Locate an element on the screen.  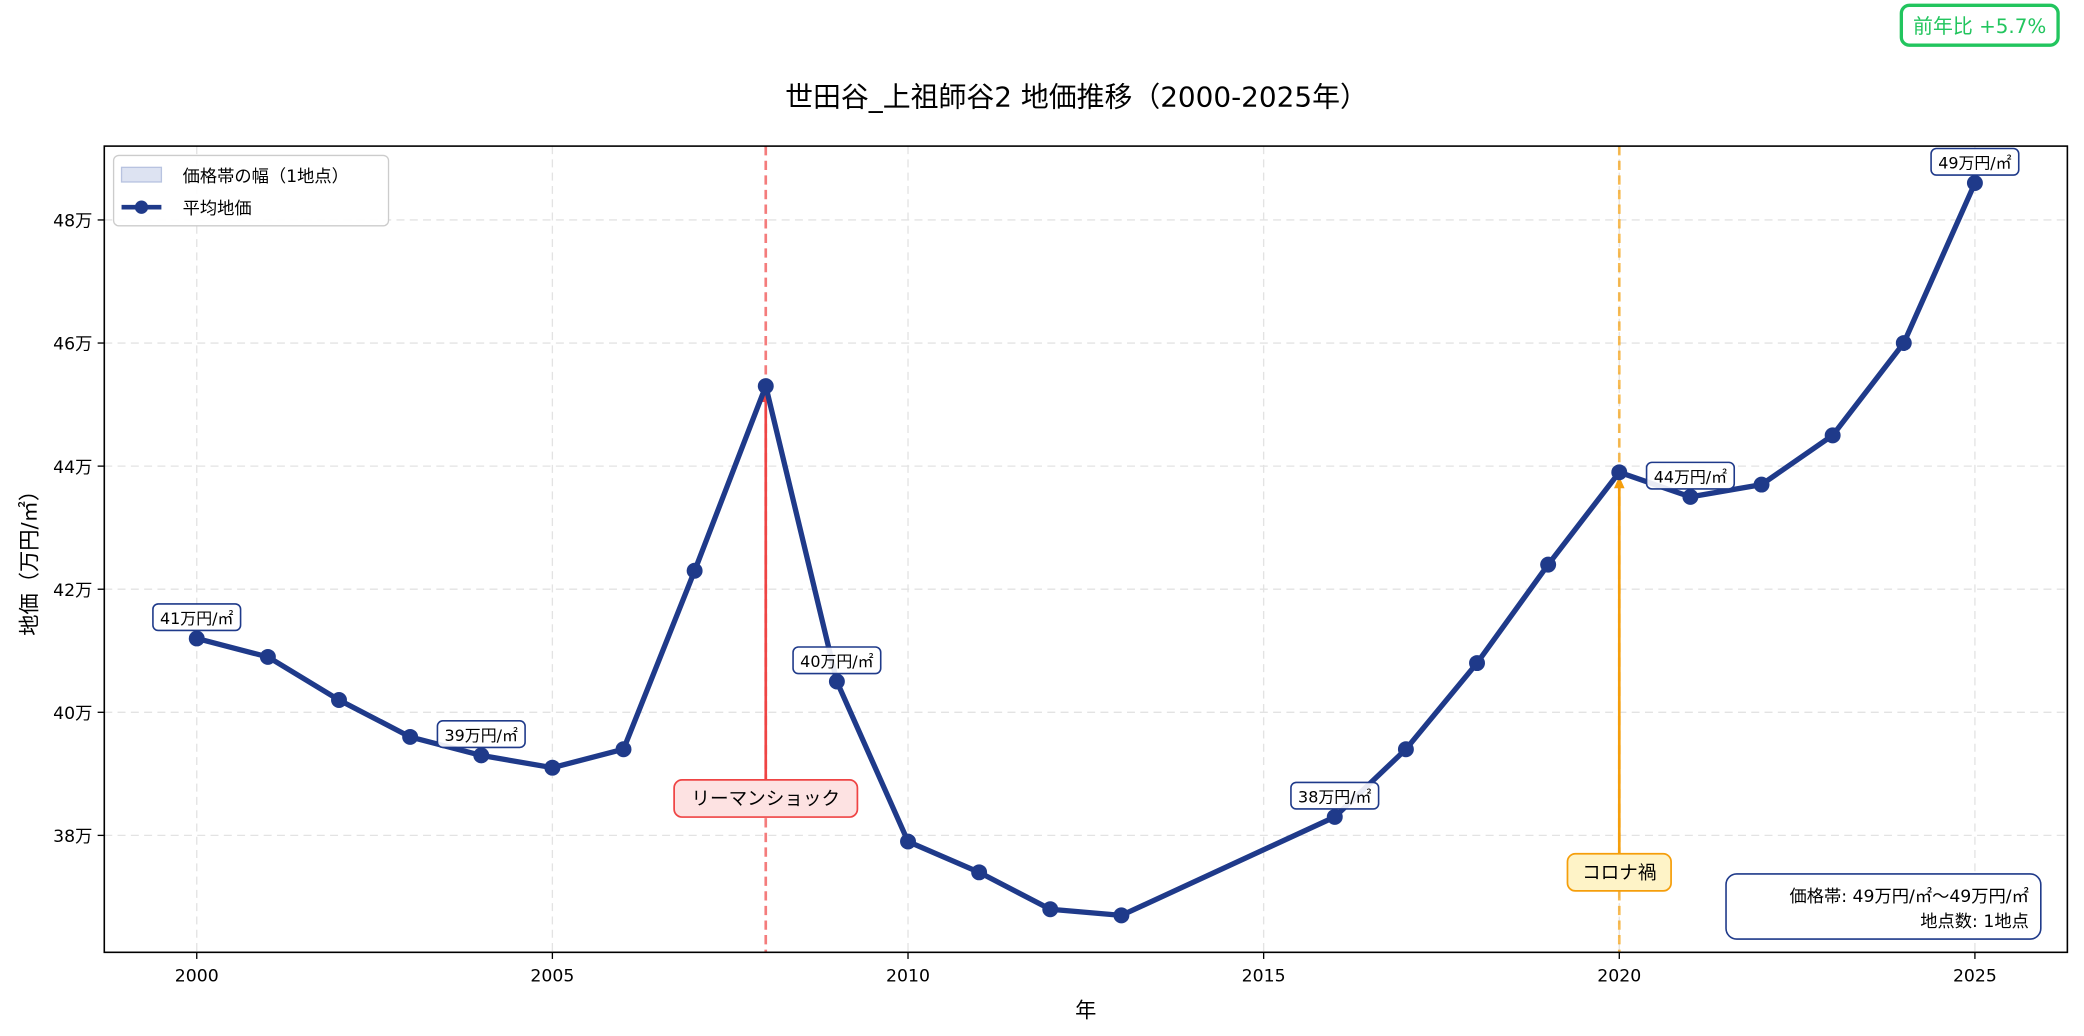
point-label: 40万円/㎡ is located at coordinates (836, 661).